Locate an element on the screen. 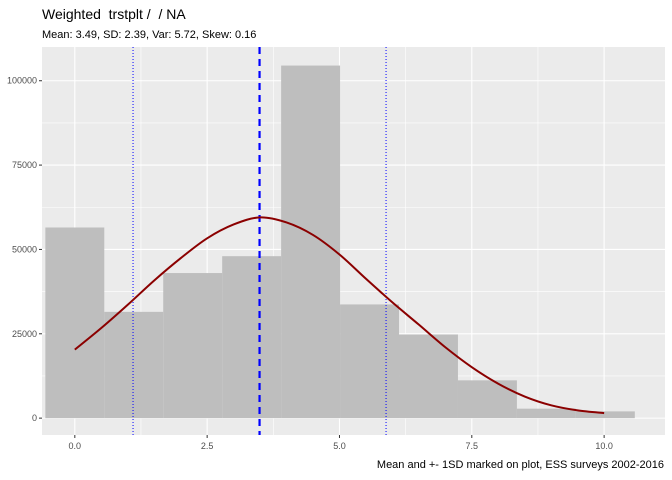  y-tick-label: 75000 is located at coordinates (24, 165).